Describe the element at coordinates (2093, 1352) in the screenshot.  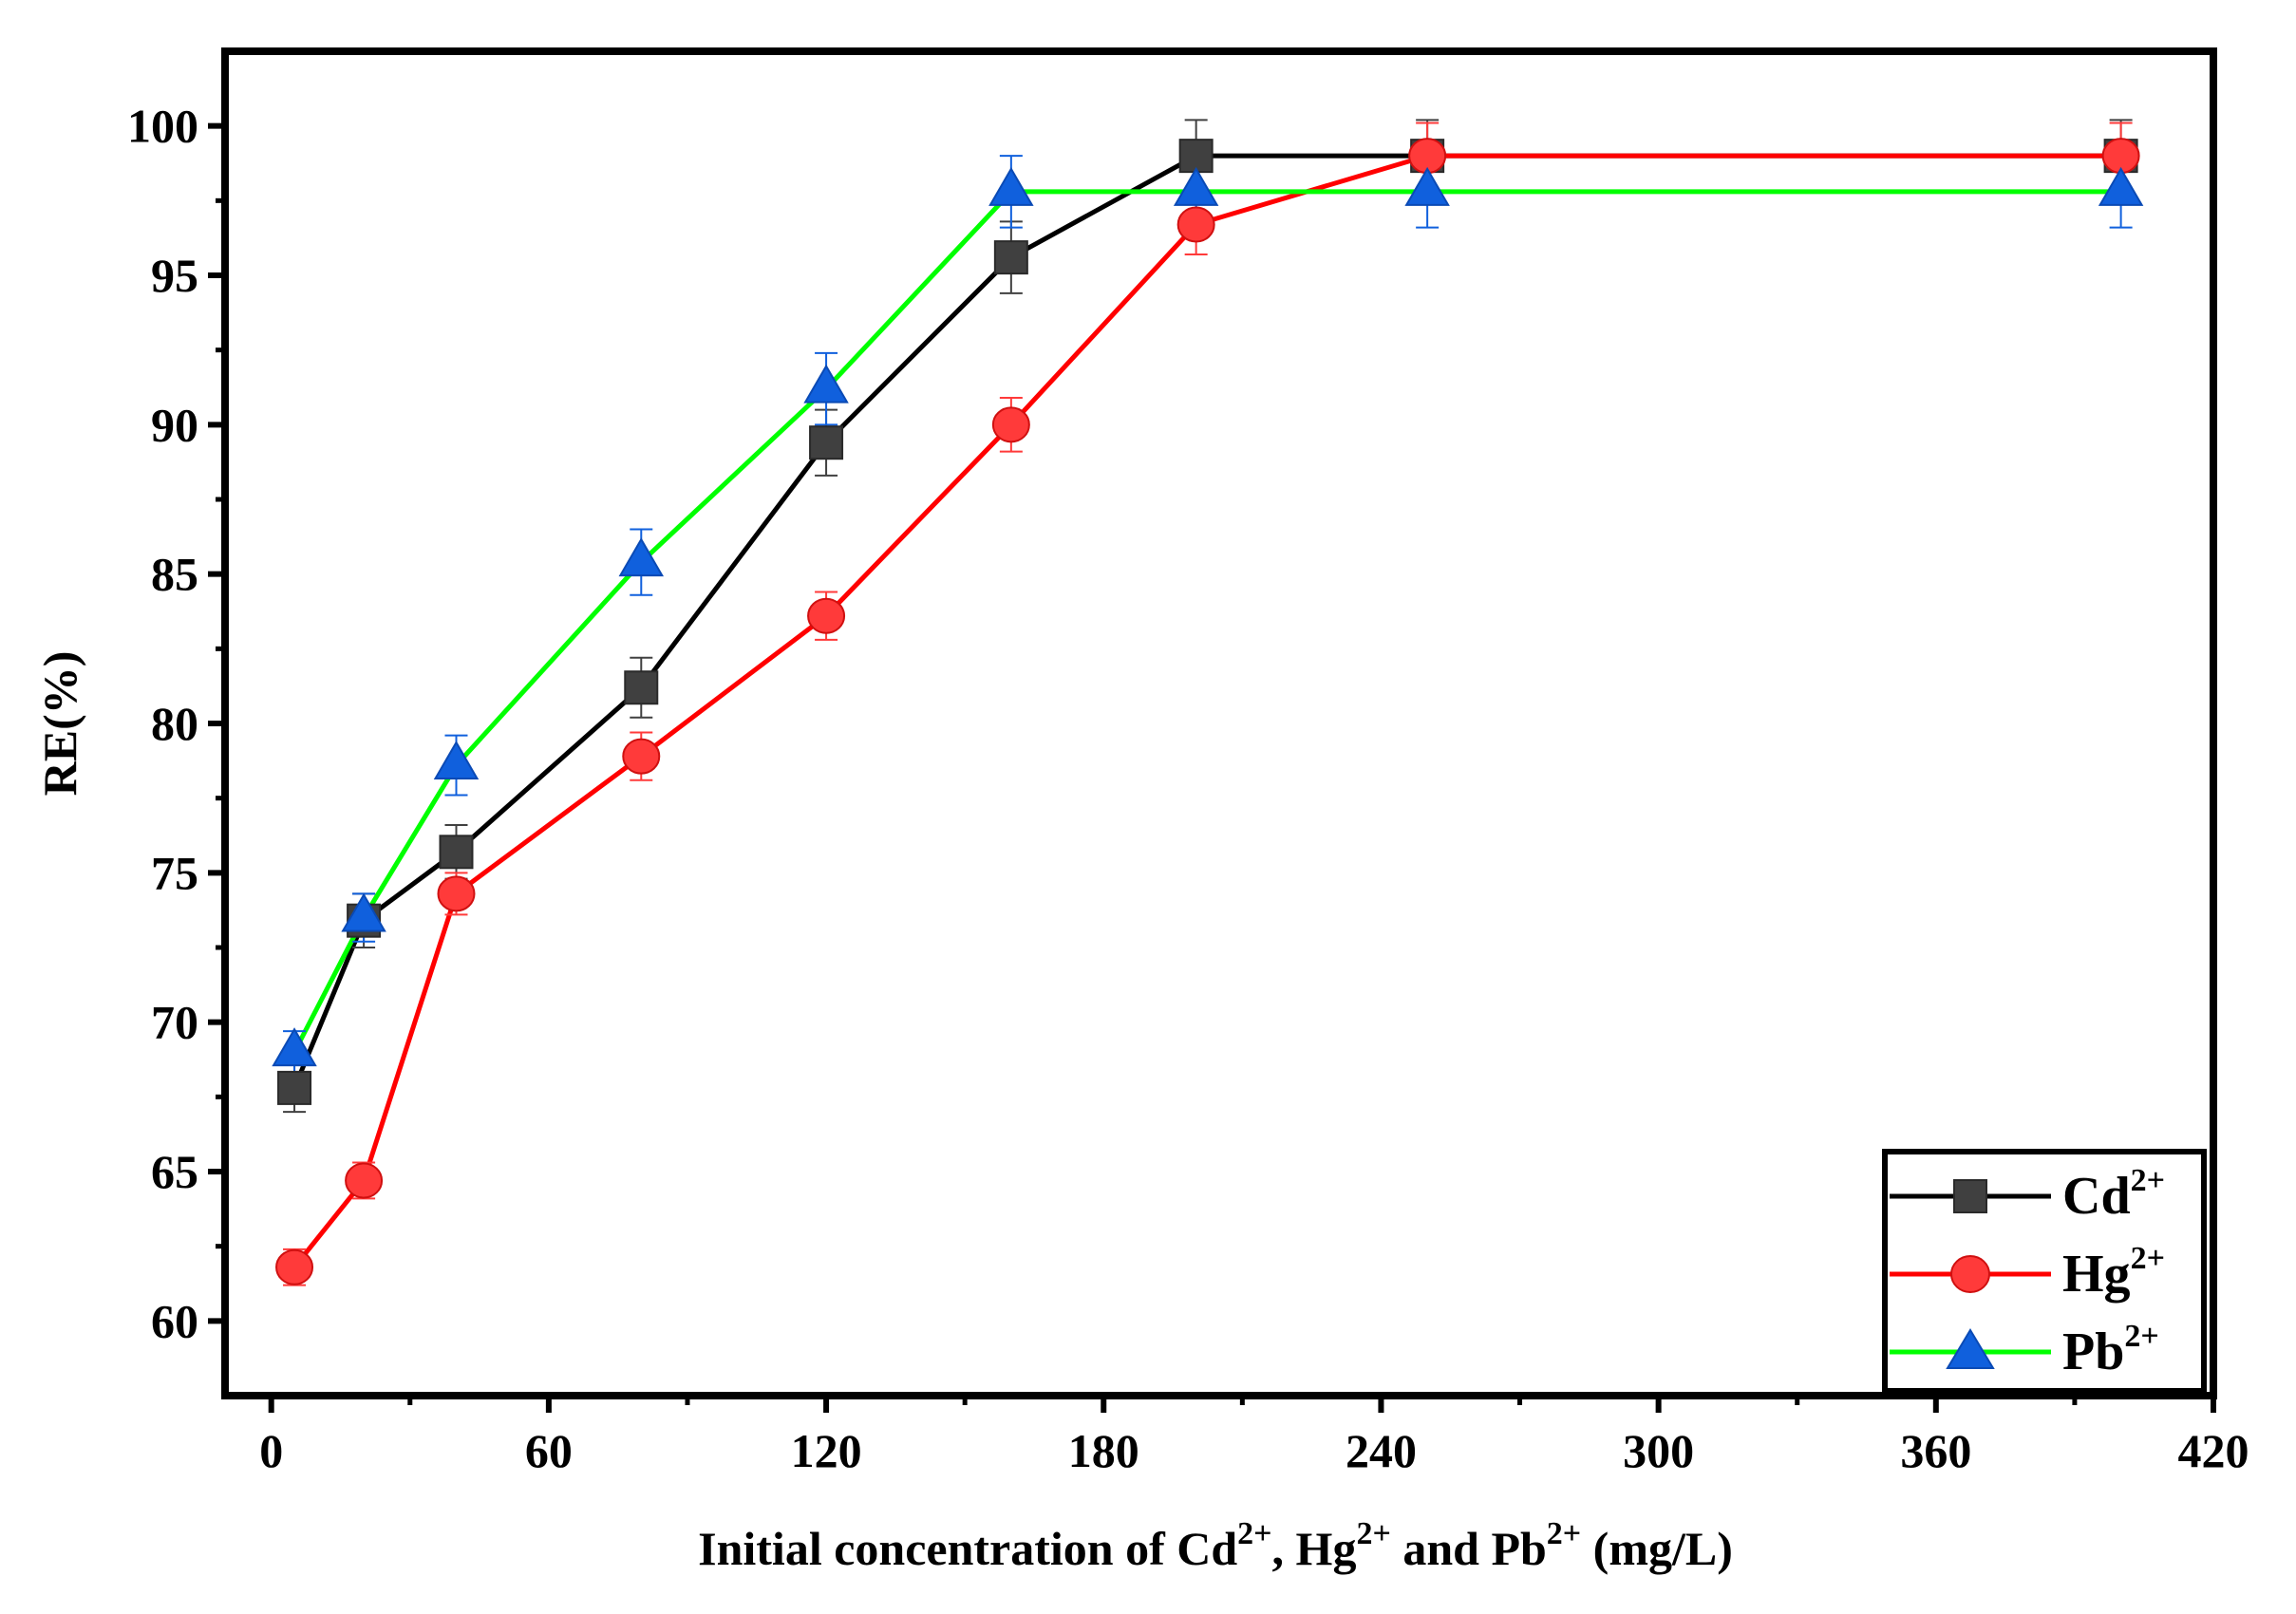
I see `legend-label-pb-name: Pb` at that location.